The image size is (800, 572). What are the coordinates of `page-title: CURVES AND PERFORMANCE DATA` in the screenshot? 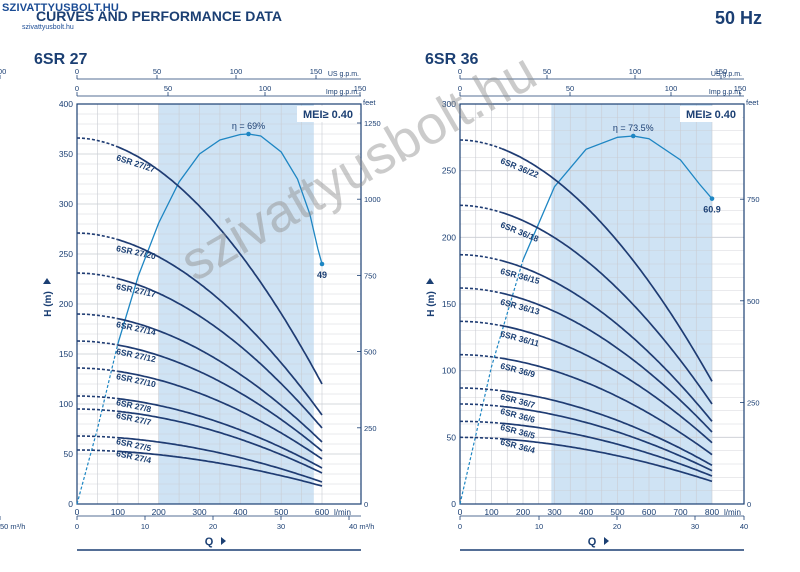 It's located at (159, 16).